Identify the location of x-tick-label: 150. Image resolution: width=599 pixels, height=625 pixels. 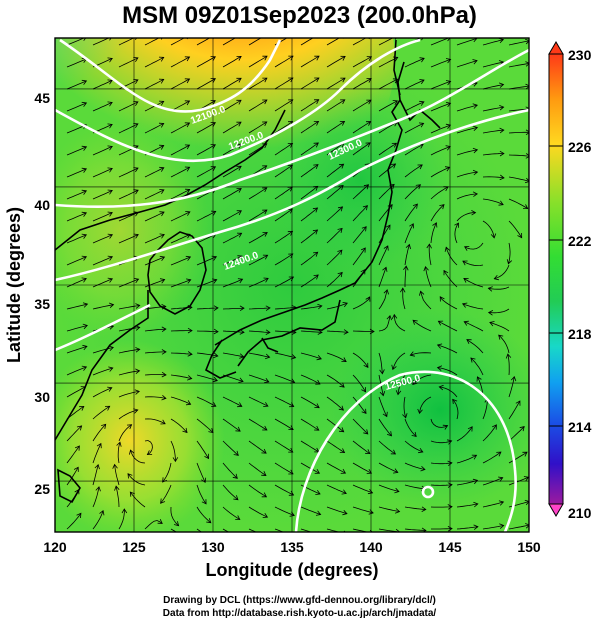
(529, 547).